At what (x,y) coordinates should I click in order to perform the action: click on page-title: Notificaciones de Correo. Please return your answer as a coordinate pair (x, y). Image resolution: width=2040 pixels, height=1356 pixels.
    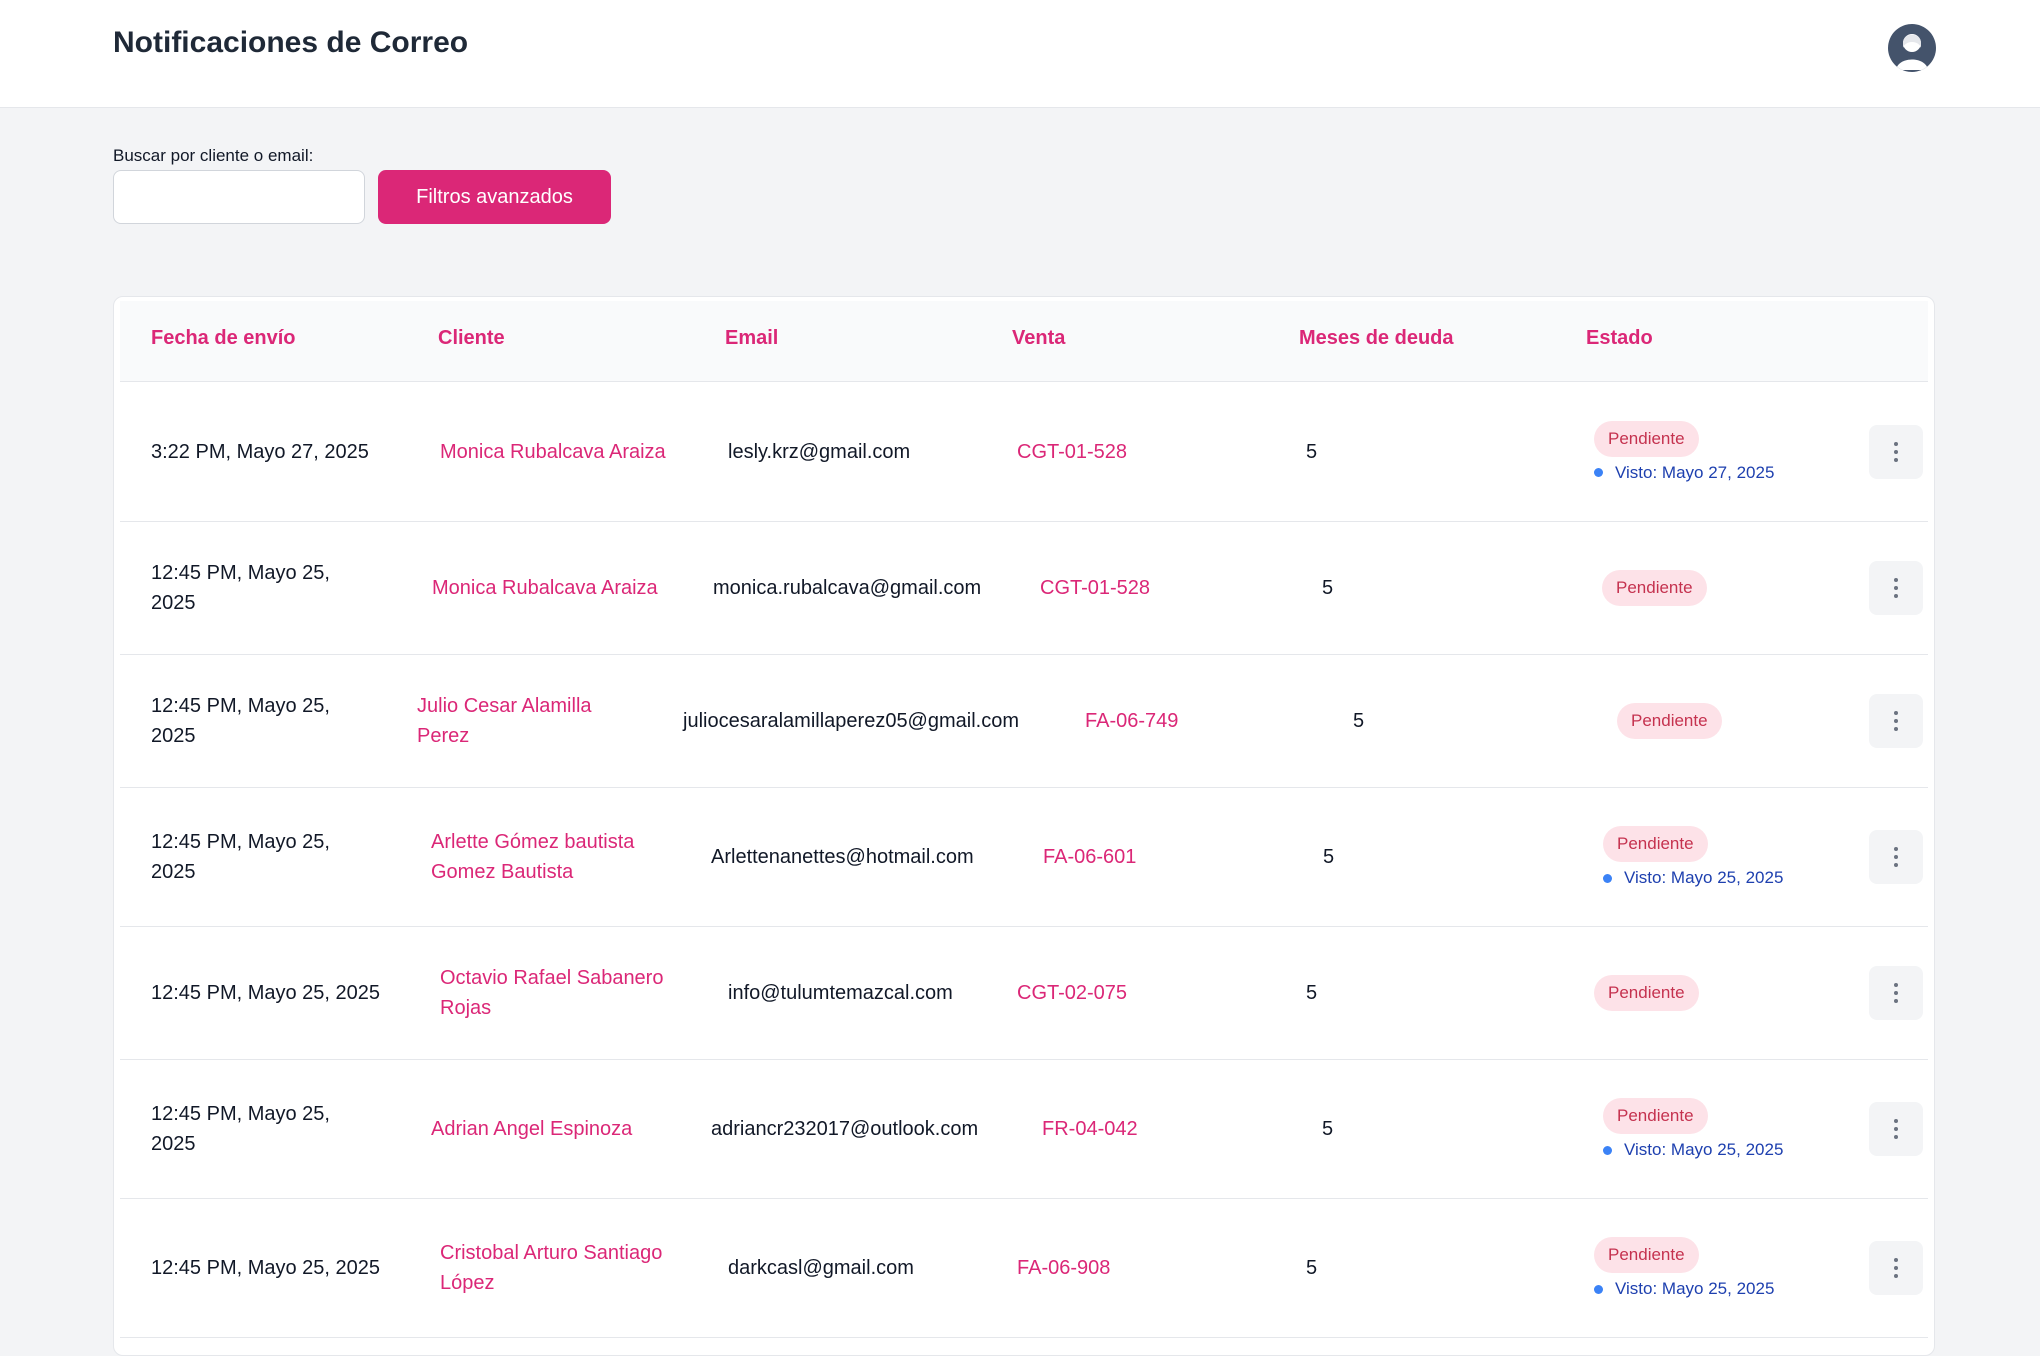
    Looking at the image, I should click on (291, 42).